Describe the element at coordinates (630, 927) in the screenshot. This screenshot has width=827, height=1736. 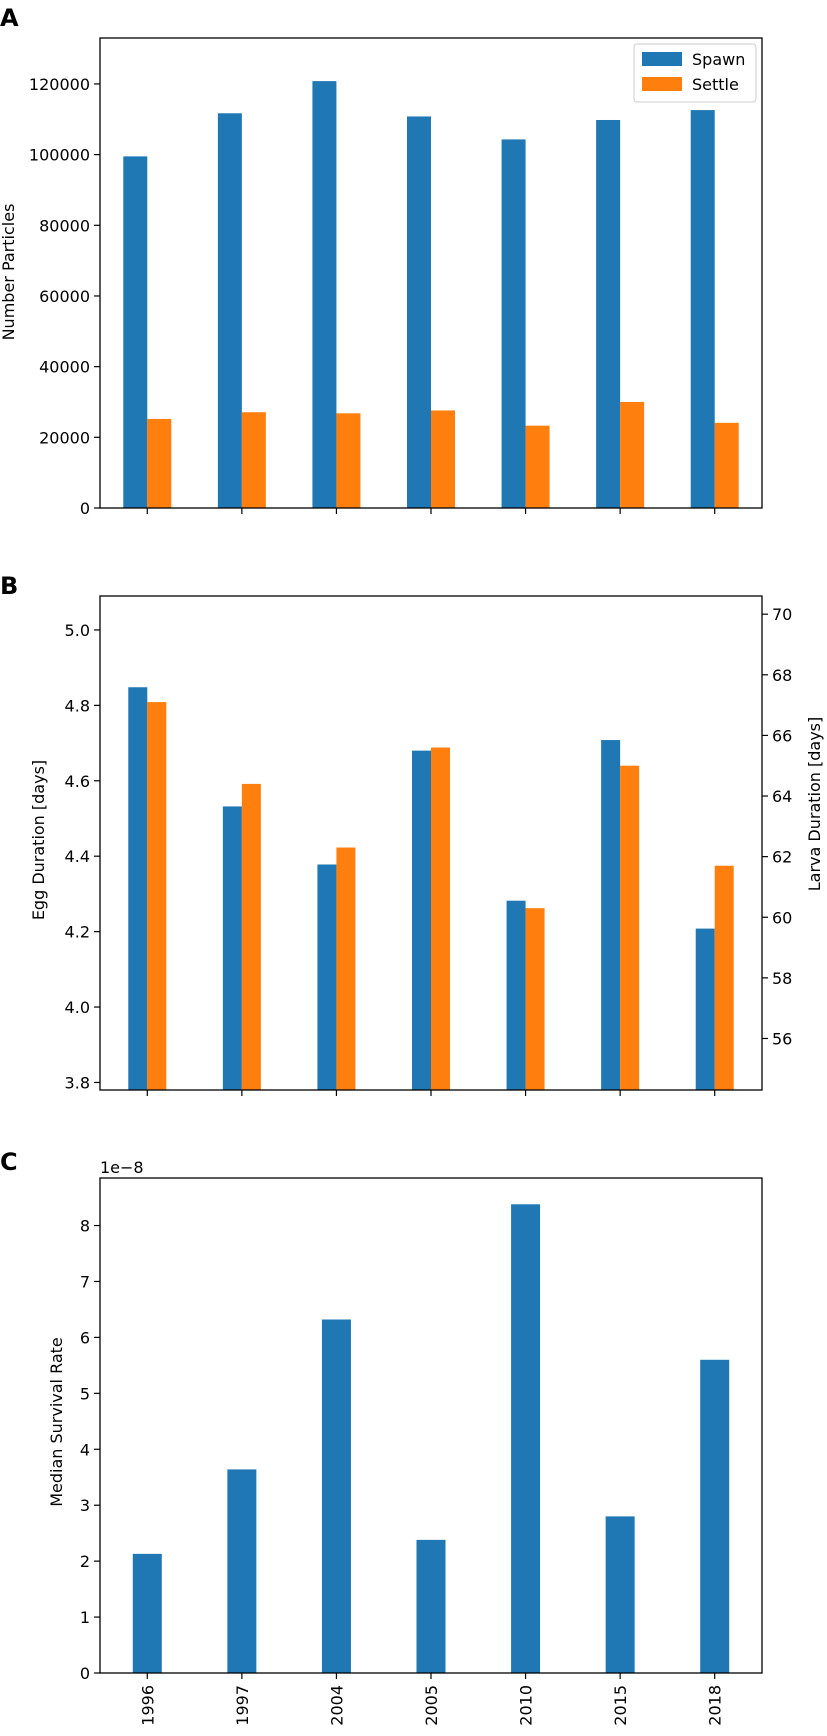
I see `bar-larva-duration-2015` at that location.